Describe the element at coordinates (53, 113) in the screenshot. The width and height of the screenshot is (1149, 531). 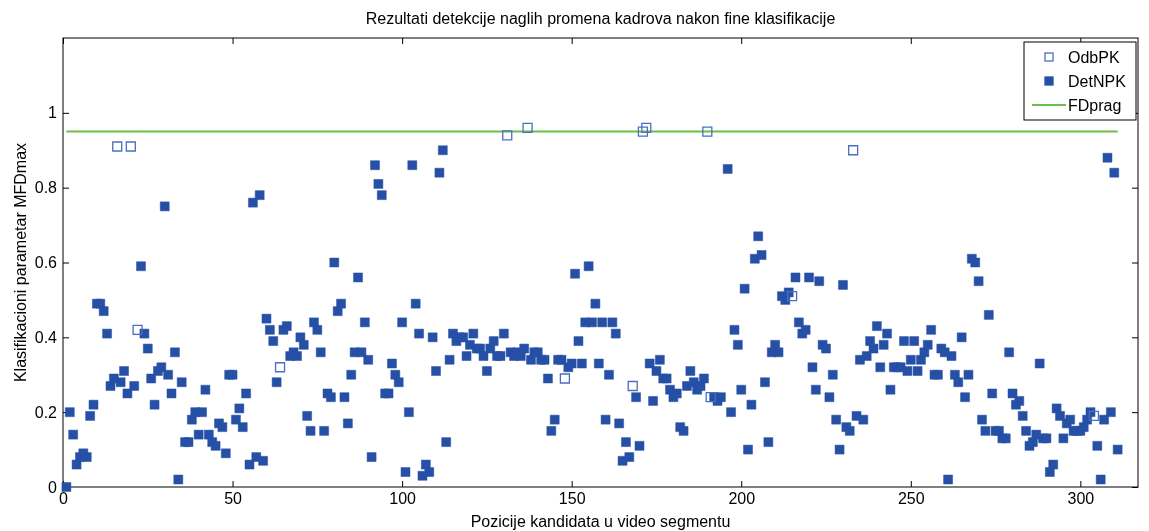
I see `y-tick-label: 1` at that location.